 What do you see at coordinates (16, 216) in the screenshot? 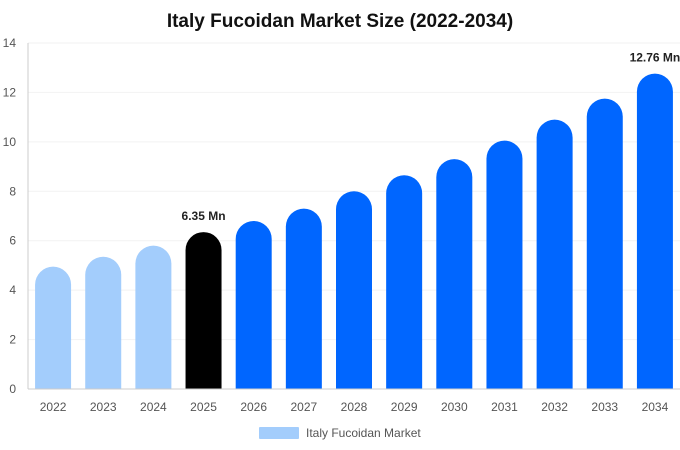
I see `y-axis: 0 2 4 6 8 10 12 14` at bounding box center [16, 216].